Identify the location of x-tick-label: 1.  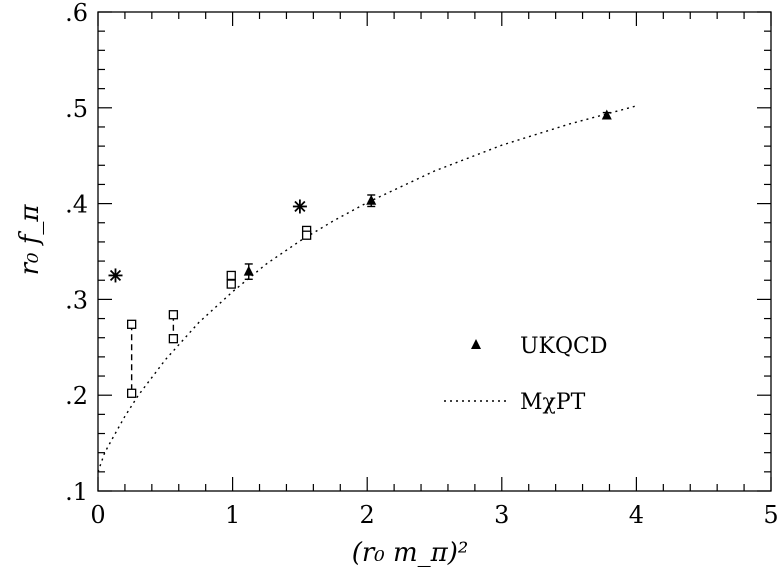
(232, 515).